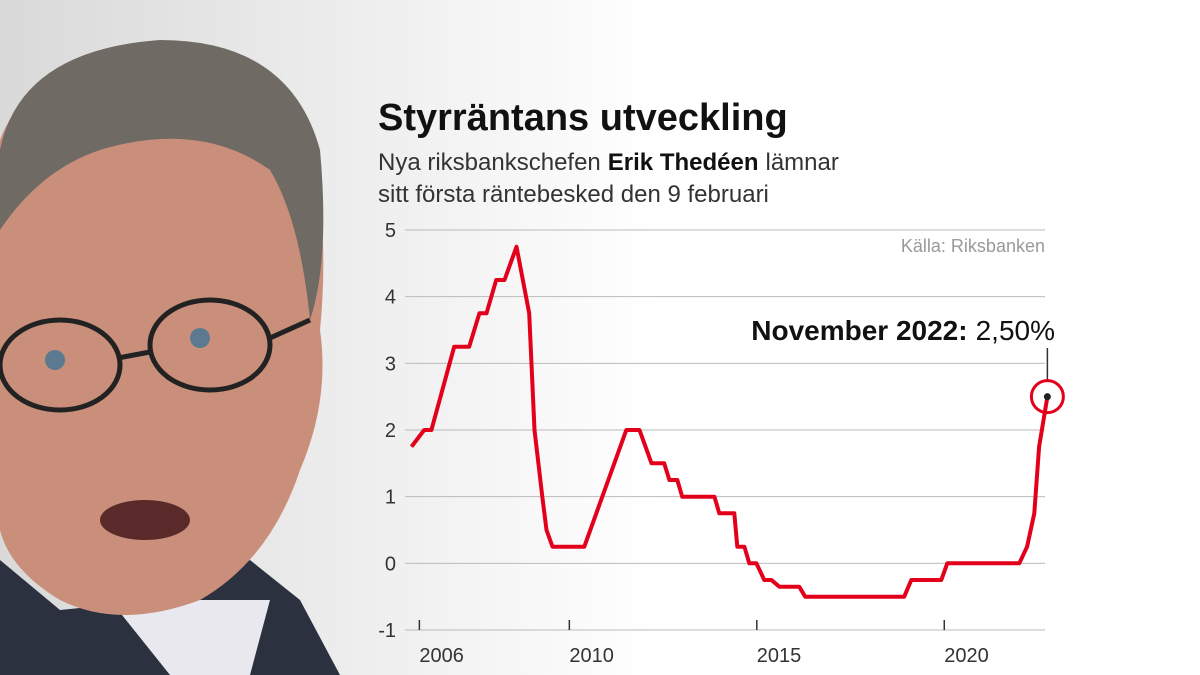  Describe the element at coordinates (489, 162) in the screenshot. I see `subtitle-text: Nya riksbankschefen` at that location.